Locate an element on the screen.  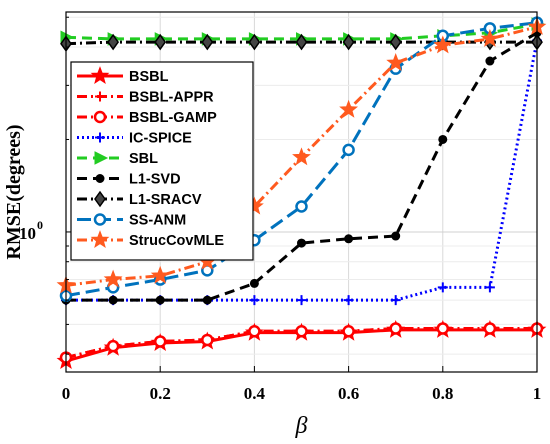
legend-bsbl-gamp-marker is located at coordinates (100, 117).